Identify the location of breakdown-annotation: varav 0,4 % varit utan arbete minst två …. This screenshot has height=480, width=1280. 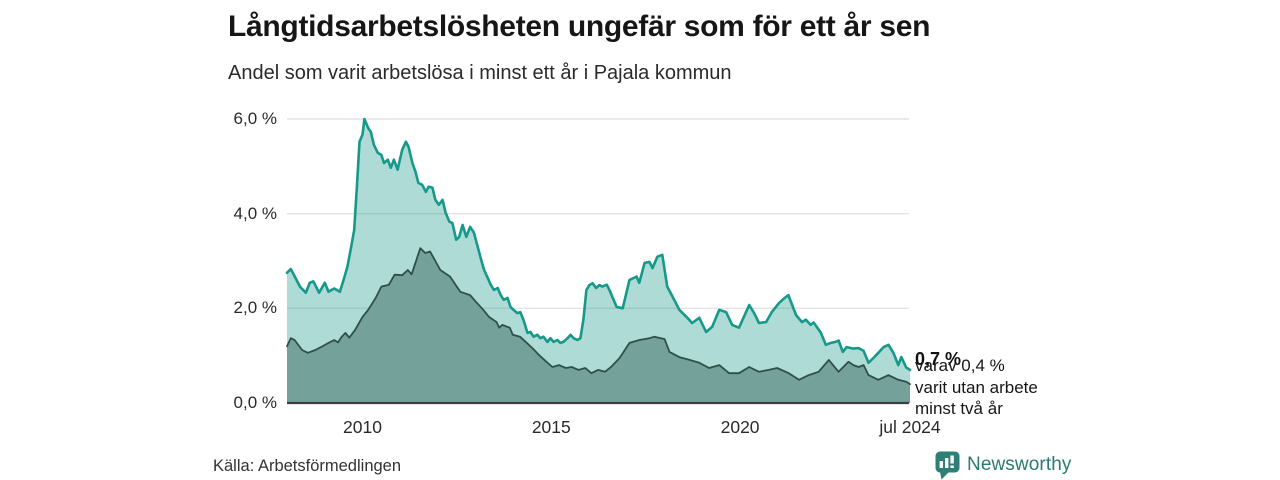
(976, 387).